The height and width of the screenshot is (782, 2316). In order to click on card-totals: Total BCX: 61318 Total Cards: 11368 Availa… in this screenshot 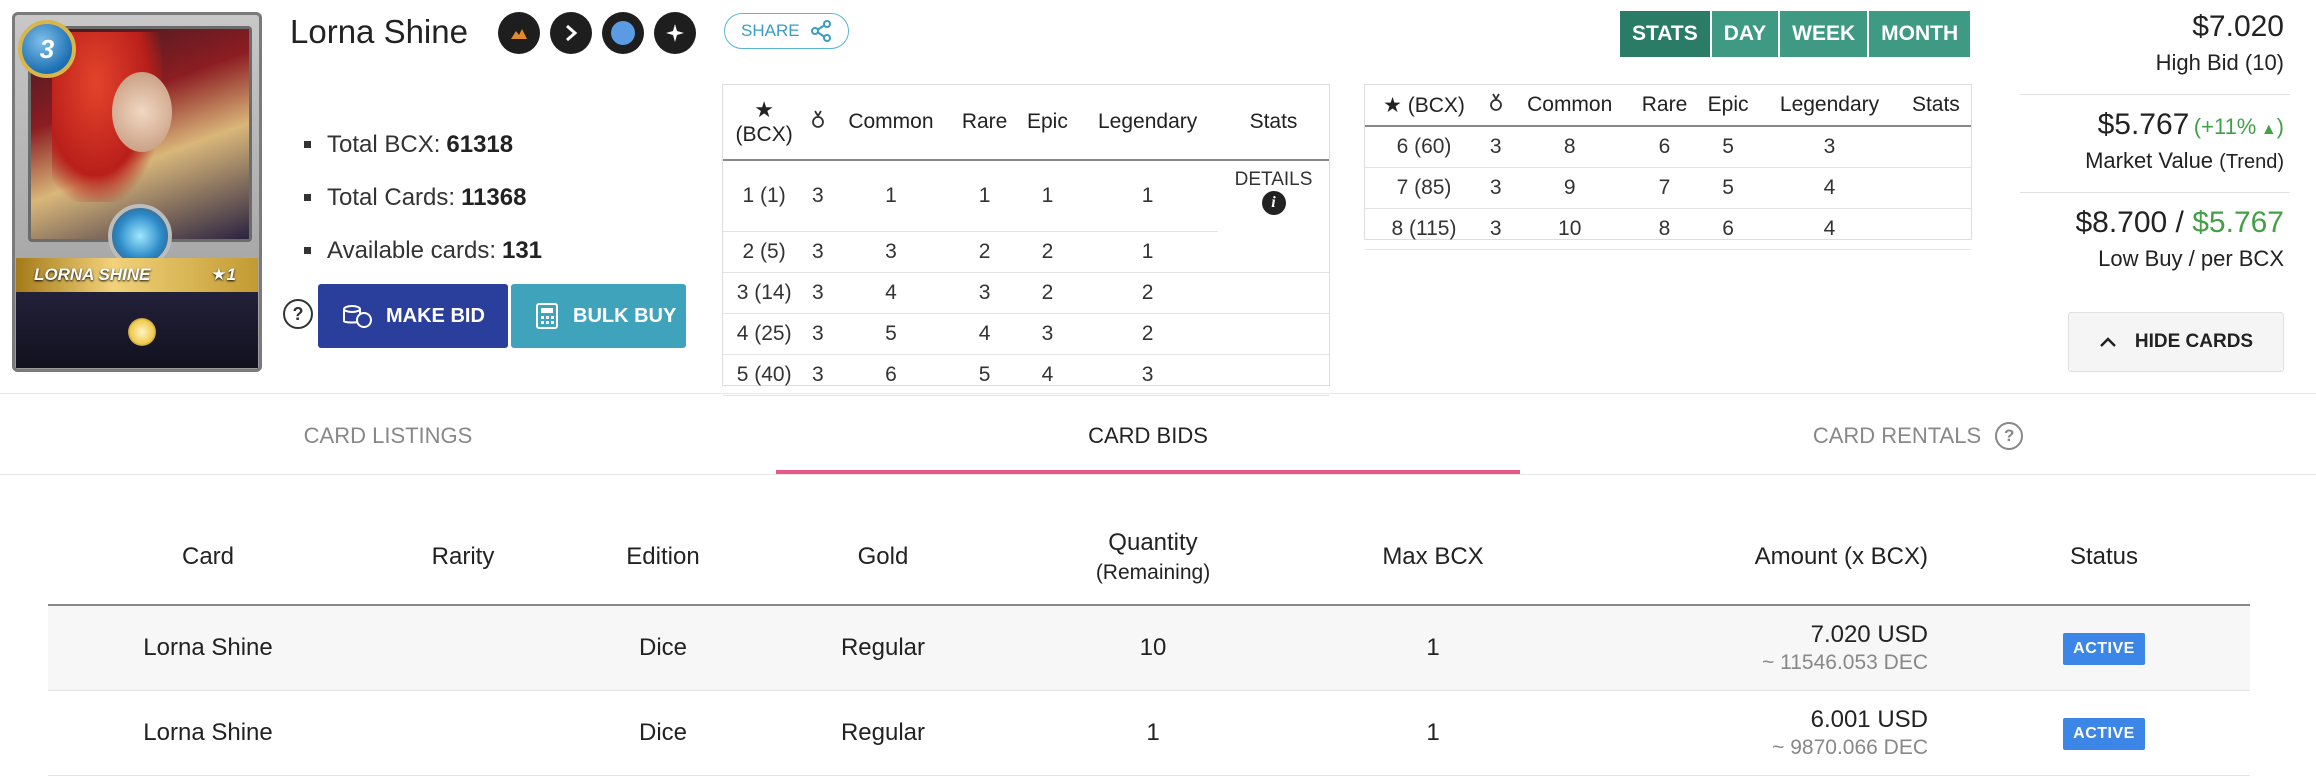, I will do `click(423, 197)`.